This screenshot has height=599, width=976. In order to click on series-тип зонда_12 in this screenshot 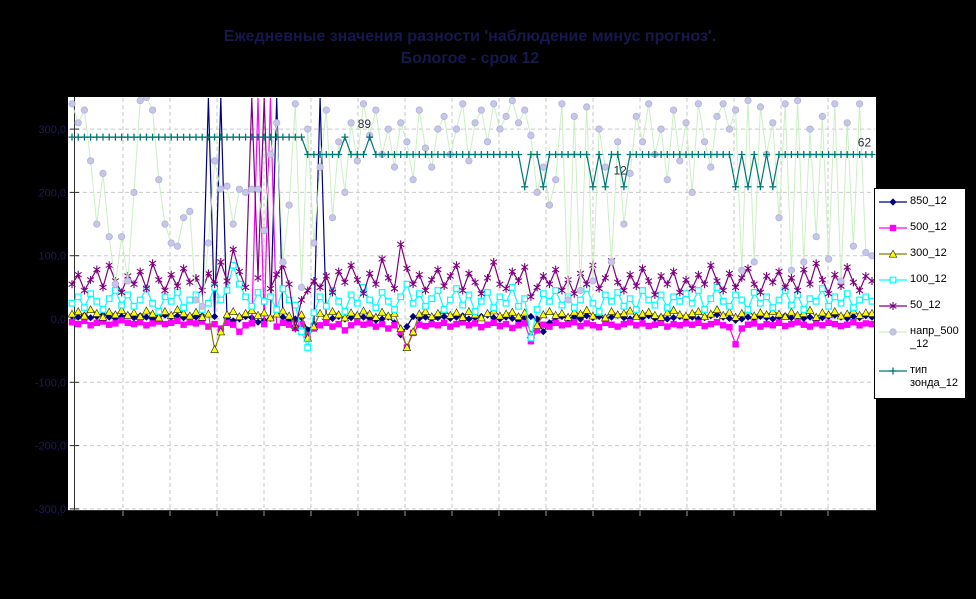, I will do `click(472, 162)`.